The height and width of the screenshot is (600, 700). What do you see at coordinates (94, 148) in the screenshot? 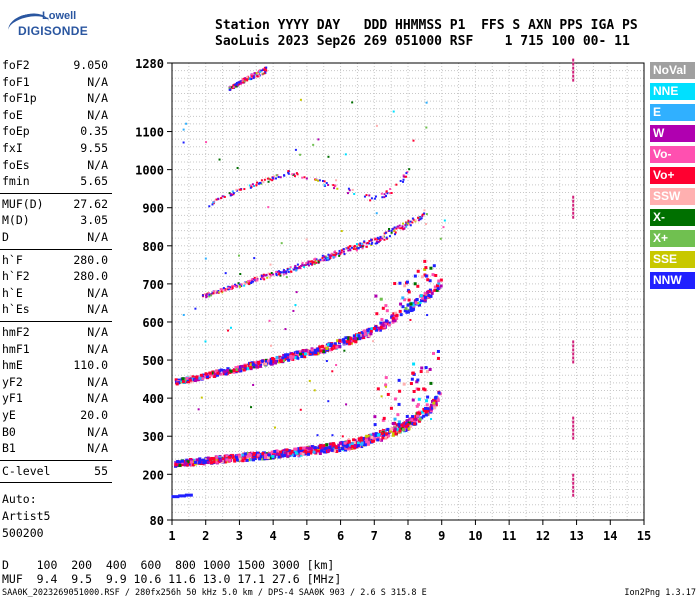
I see `param-value: 9.55` at bounding box center [94, 148].